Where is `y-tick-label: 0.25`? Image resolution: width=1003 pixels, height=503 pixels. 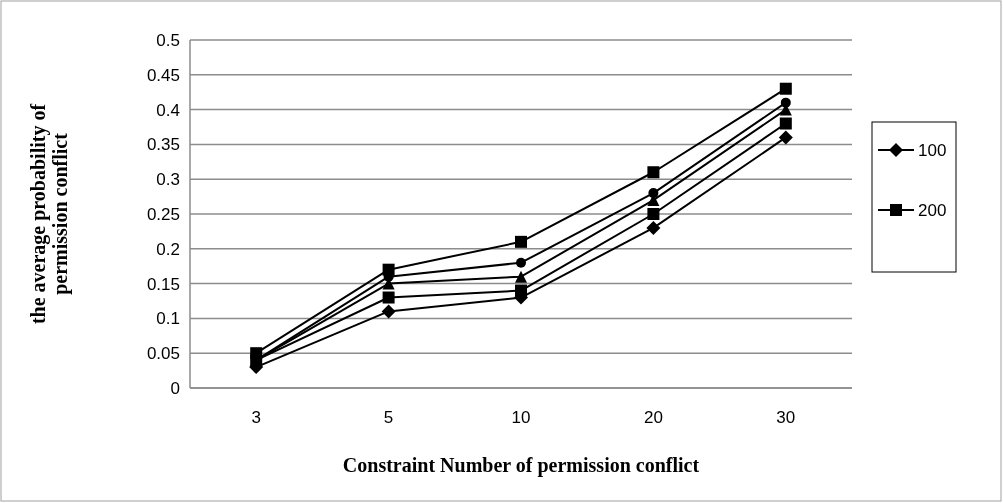 y-tick-label: 0.25 is located at coordinates (163, 214).